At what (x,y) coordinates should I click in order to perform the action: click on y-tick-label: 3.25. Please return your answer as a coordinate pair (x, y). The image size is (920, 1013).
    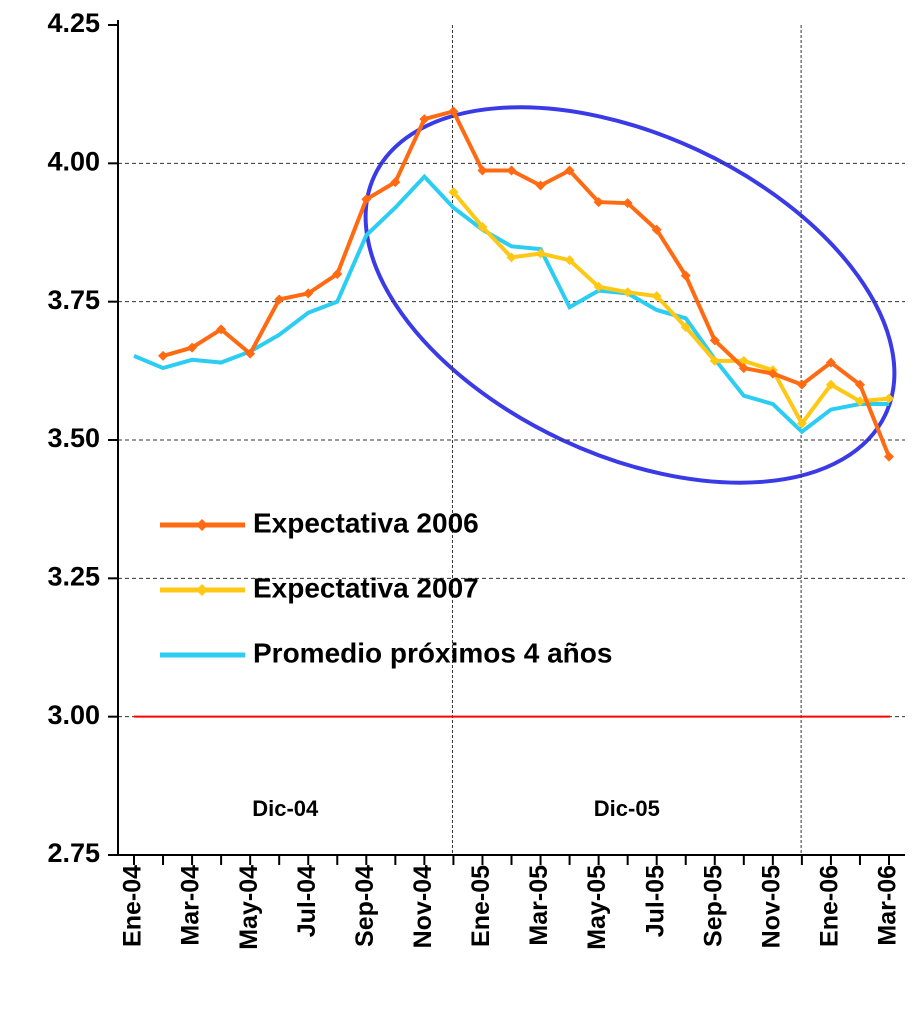
    Looking at the image, I should click on (73, 576).